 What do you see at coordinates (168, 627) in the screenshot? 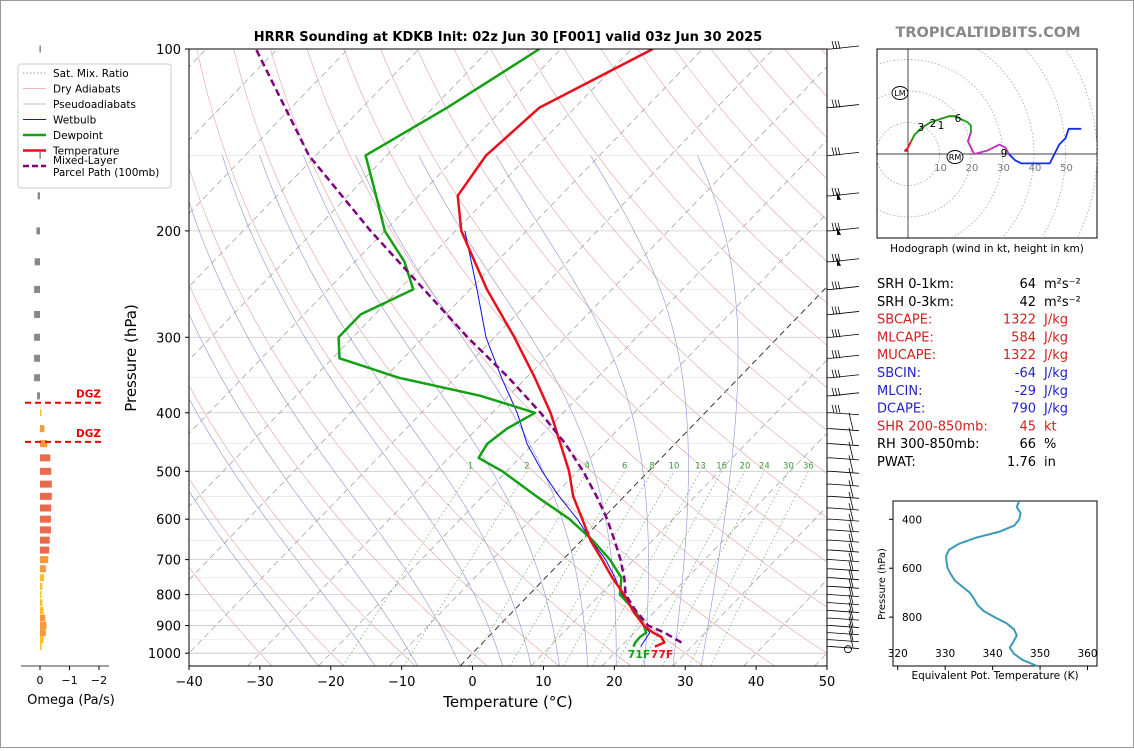
I see `y-tick-label: 900` at bounding box center [168, 627].